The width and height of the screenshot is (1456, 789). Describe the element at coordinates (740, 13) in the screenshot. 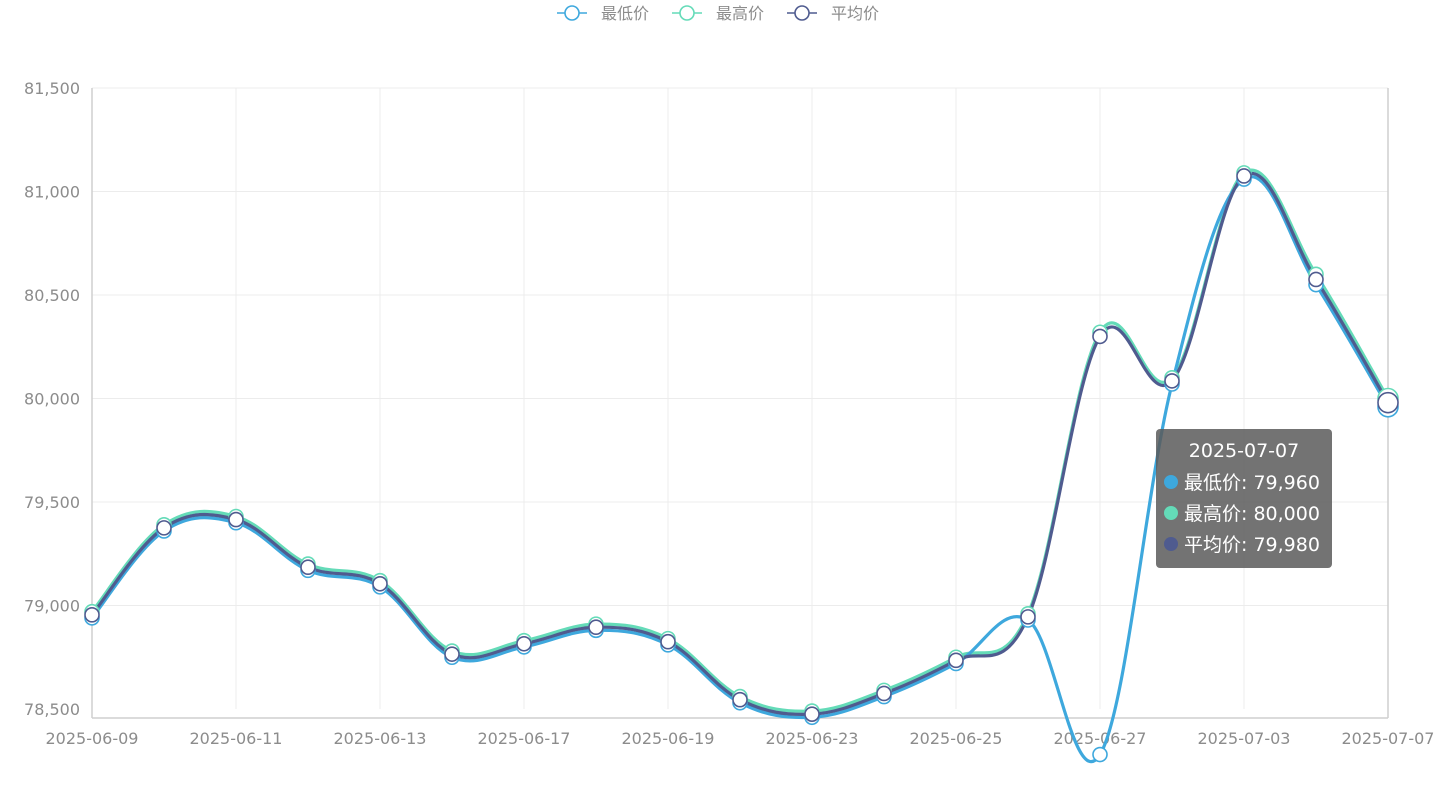

I see `legend-label: 最高价` at that location.